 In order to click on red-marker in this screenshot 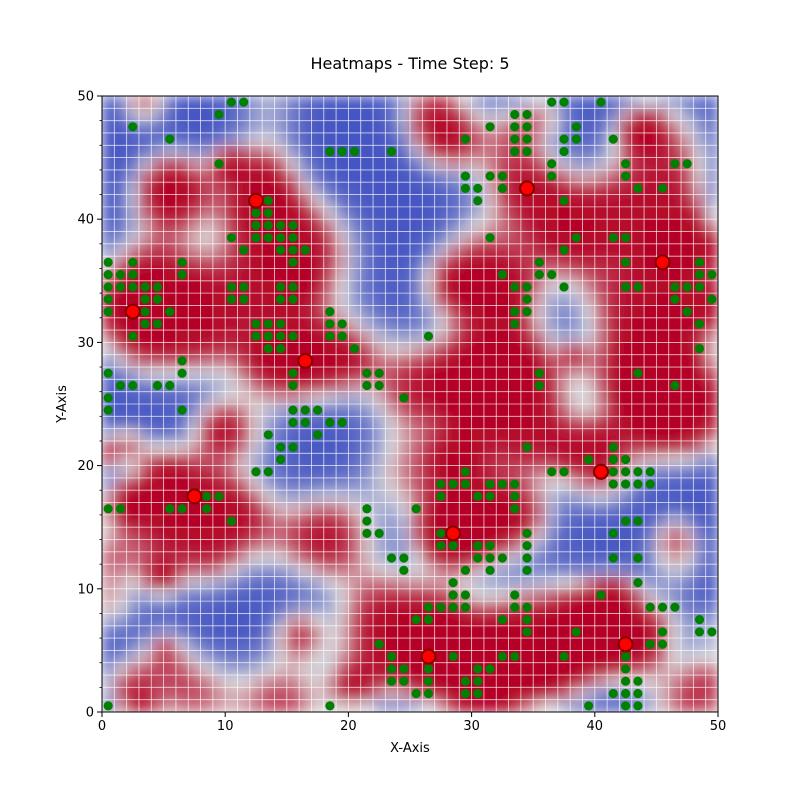, I will do `click(428, 656)`.